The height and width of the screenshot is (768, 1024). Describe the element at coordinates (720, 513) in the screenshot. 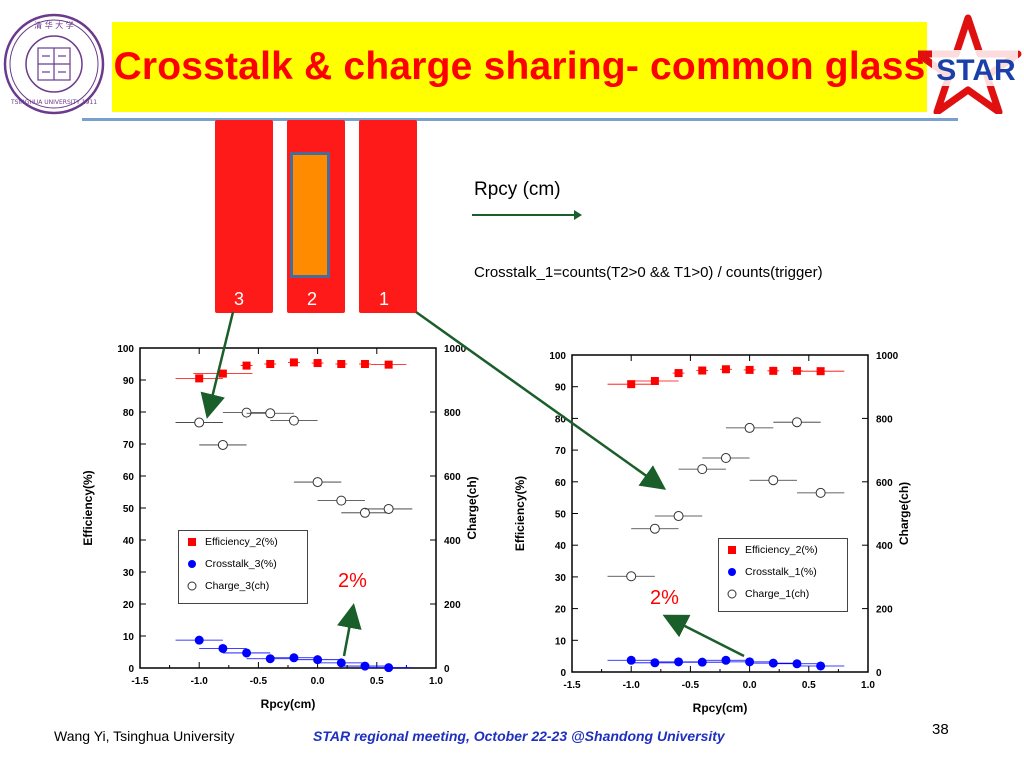

I see `plot-frame` at that location.